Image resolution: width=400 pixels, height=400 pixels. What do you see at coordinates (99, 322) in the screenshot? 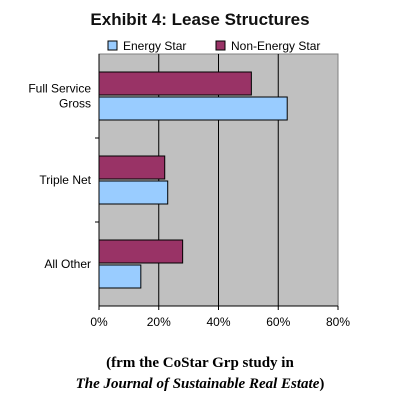
I see `x-tick-label: 0%` at bounding box center [99, 322].